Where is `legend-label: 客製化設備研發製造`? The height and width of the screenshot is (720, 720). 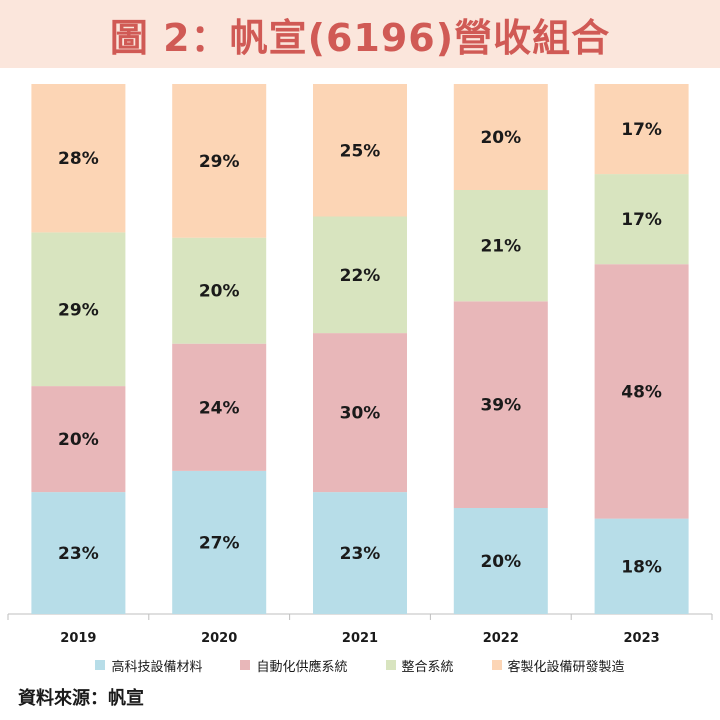
legend-label: 客製化設備研發製造 is located at coordinates (566, 667).